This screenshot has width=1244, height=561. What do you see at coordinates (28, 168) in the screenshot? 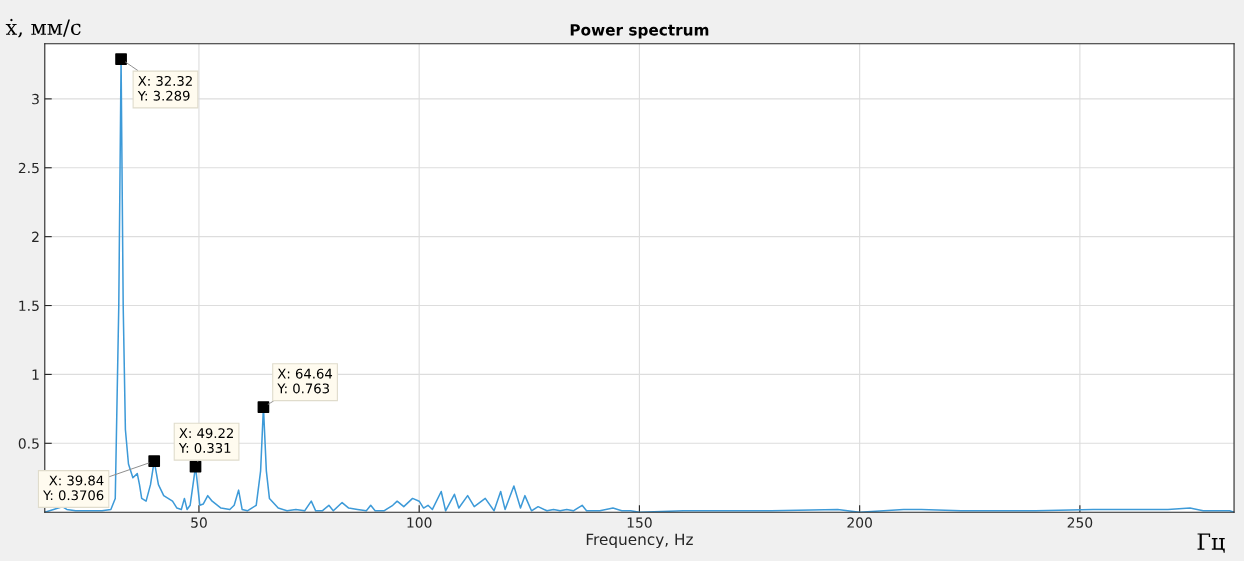
I see `y-tick-label: 2.5` at bounding box center [28, 168].